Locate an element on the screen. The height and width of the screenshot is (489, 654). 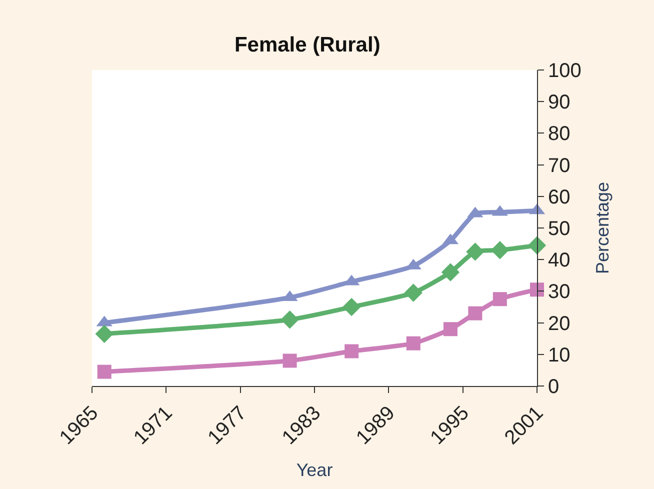
y-tick-label: 0 is located at coordinates (554, 387).